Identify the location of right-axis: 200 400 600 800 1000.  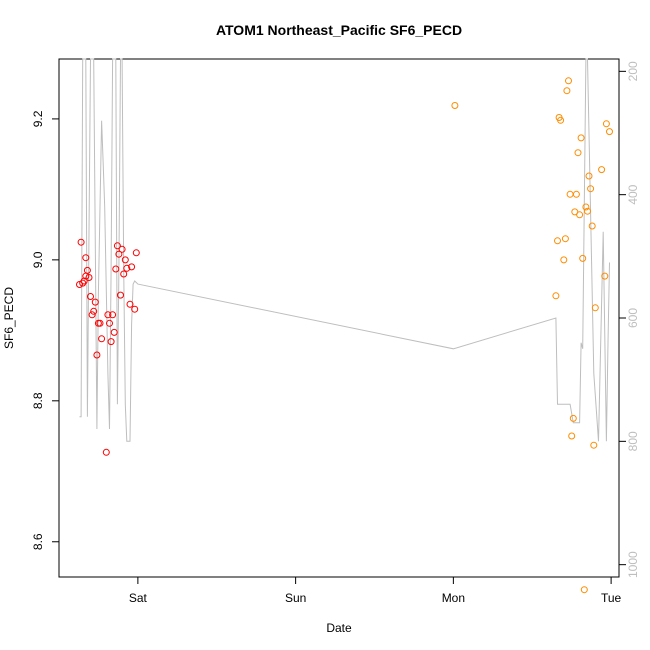
(629, 319).